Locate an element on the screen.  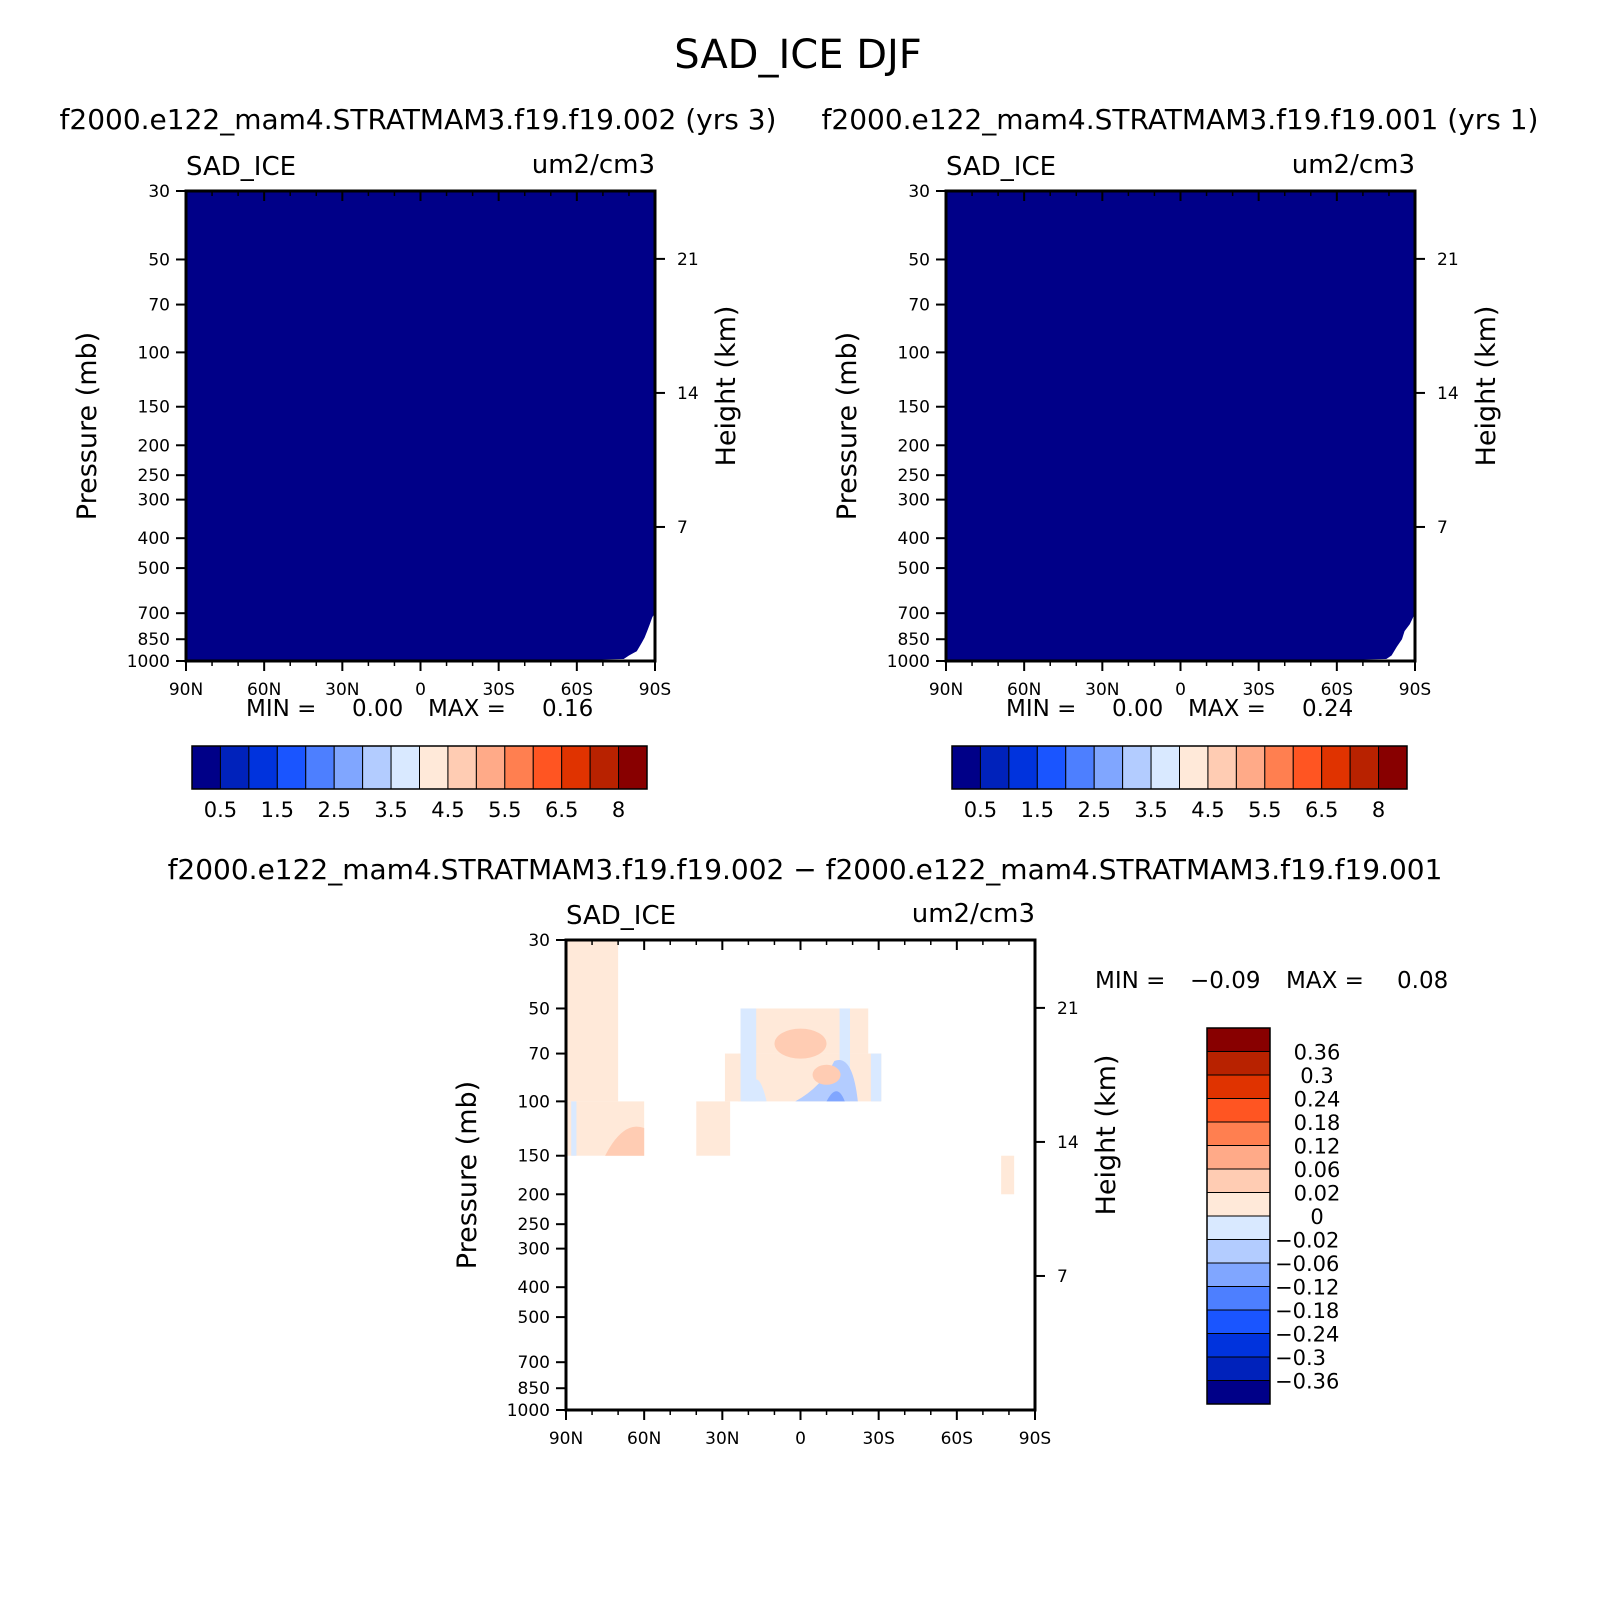
y-tick-label: 700 is located at coordinates (914, 614).